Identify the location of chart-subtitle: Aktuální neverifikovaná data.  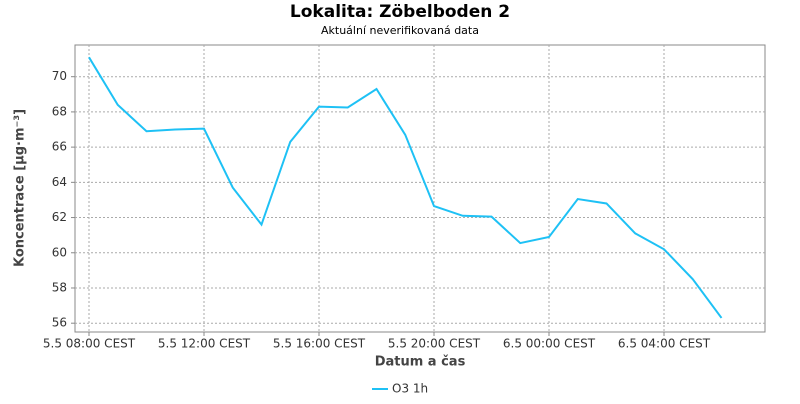
(400, 30).